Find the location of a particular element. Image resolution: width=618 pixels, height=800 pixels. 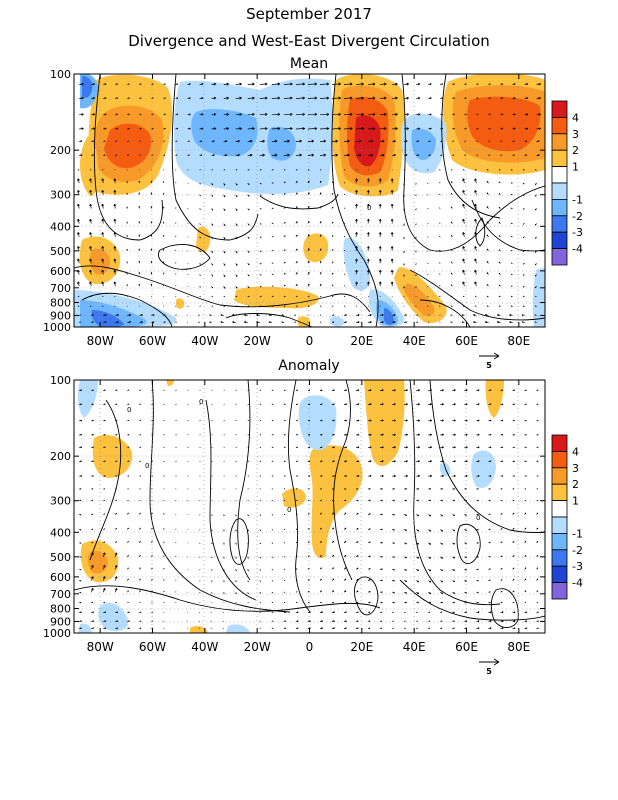

anomaly-colorbar-label: -4 is located at coordinates (577, 583).